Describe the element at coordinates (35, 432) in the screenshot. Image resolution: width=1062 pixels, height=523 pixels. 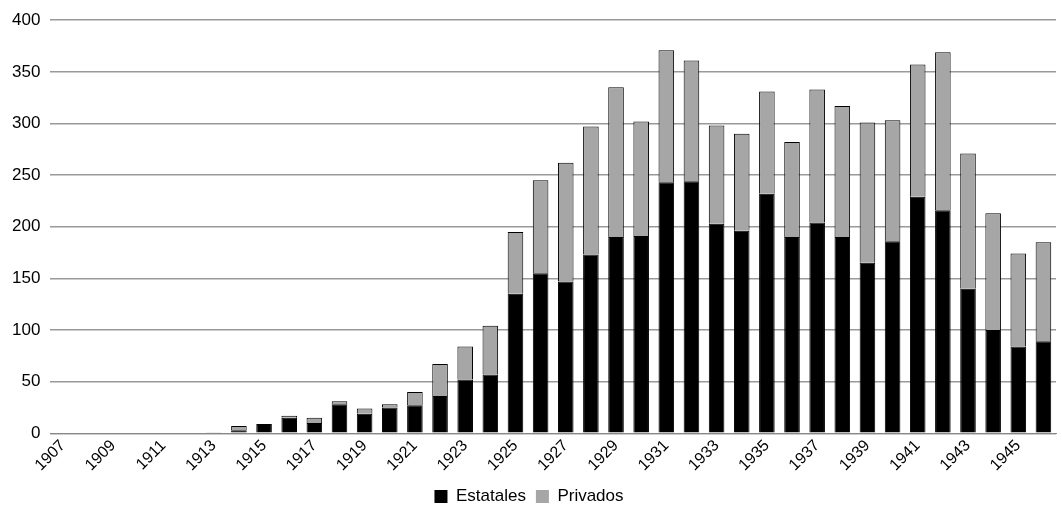
I see `y-tick-label: 0` at that location.